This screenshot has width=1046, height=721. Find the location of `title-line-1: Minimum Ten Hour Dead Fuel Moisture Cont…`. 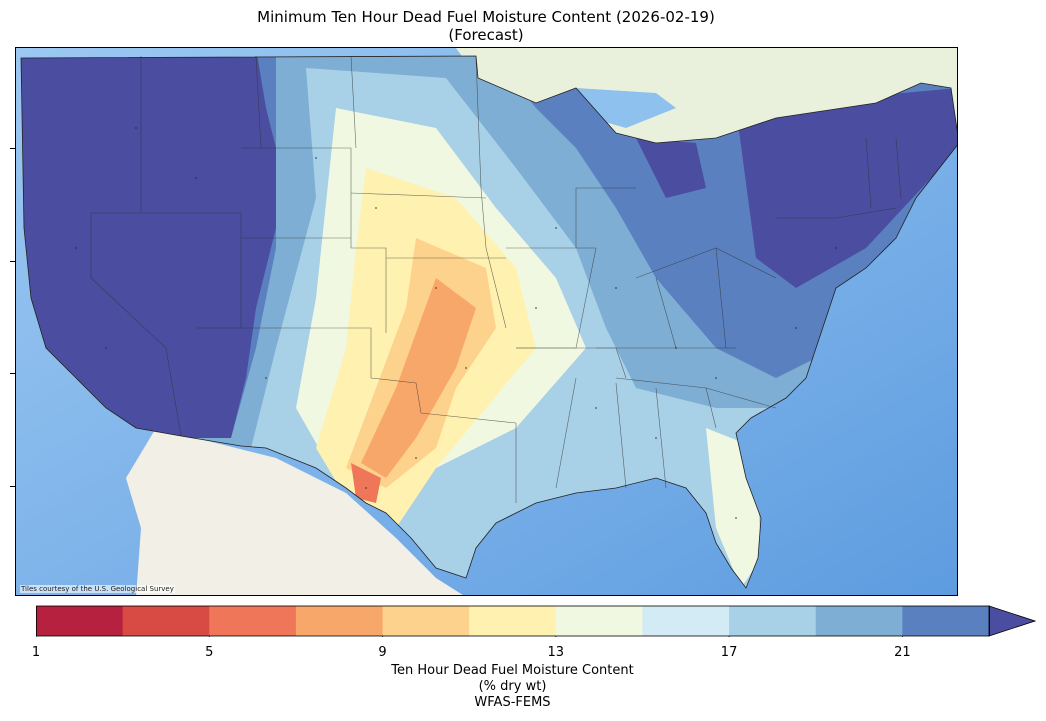

title-line-1: Minimum Ten Hour Dead Fuel Moisture Cont… is located at coordinates (486, 17).